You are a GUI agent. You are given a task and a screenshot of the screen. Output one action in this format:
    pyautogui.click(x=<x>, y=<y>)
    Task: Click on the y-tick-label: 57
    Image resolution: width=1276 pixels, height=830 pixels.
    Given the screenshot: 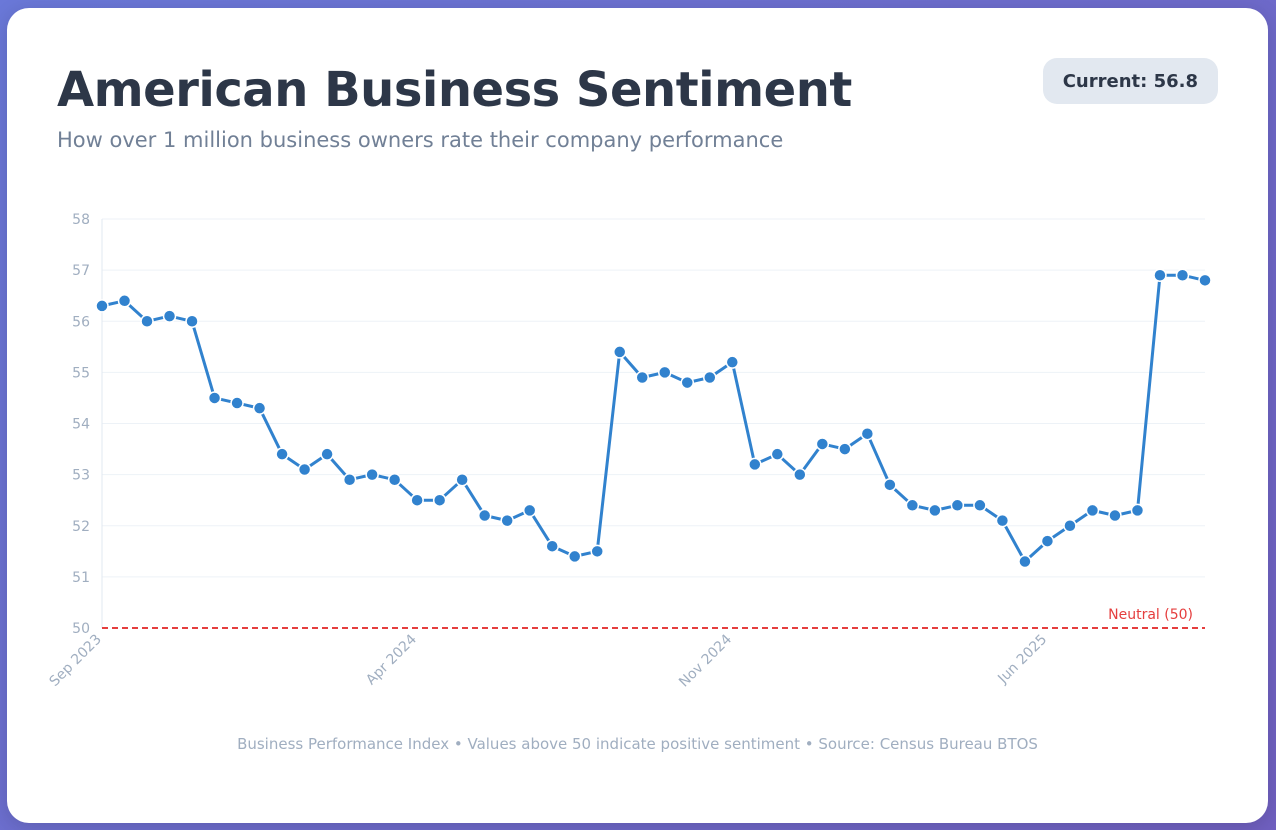 What is the action you would take?
    pyautogui.click(x=81, y=271)
    